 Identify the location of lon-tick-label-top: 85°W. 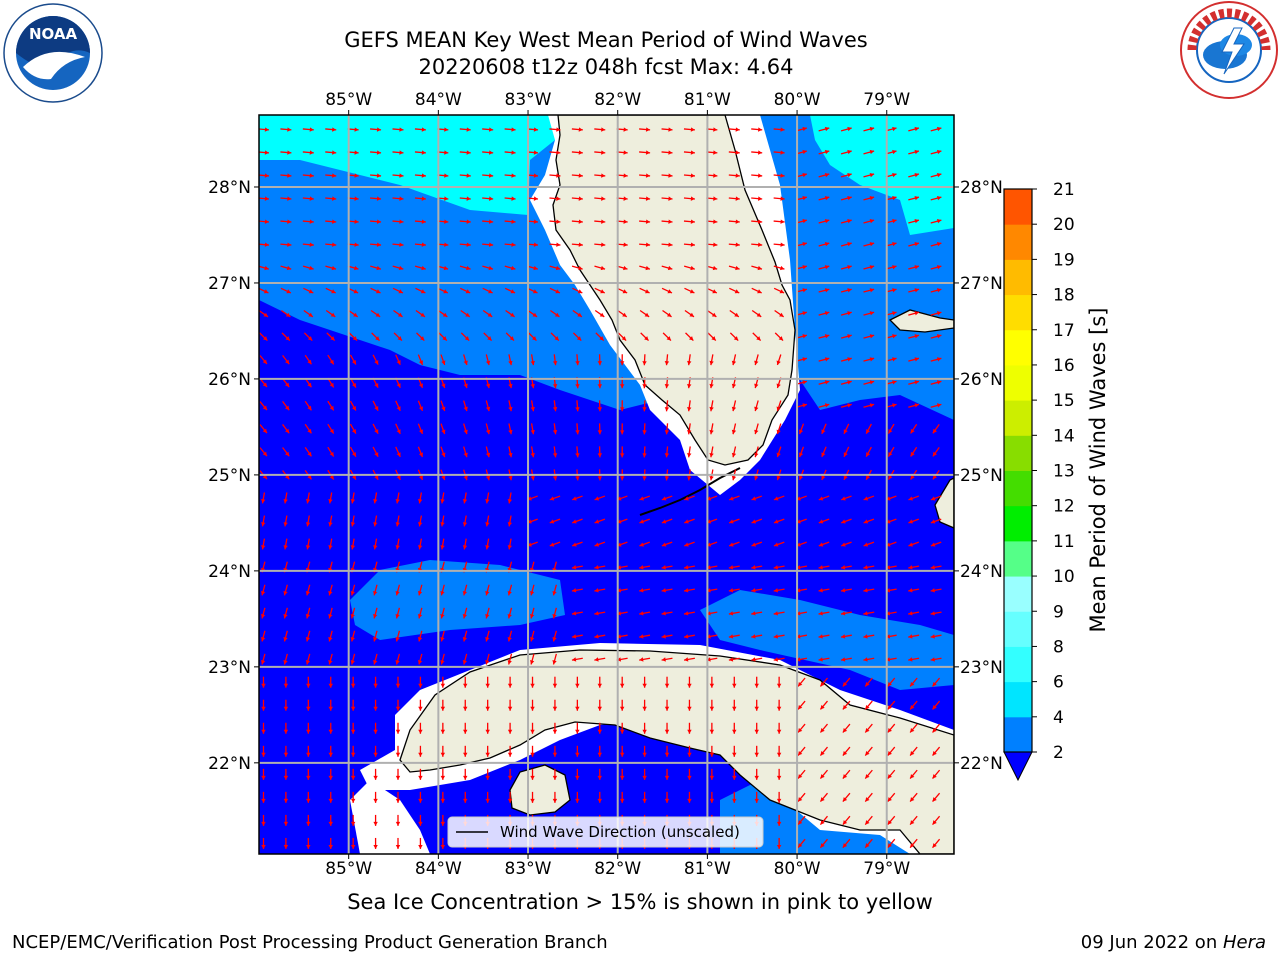
(348, 100).